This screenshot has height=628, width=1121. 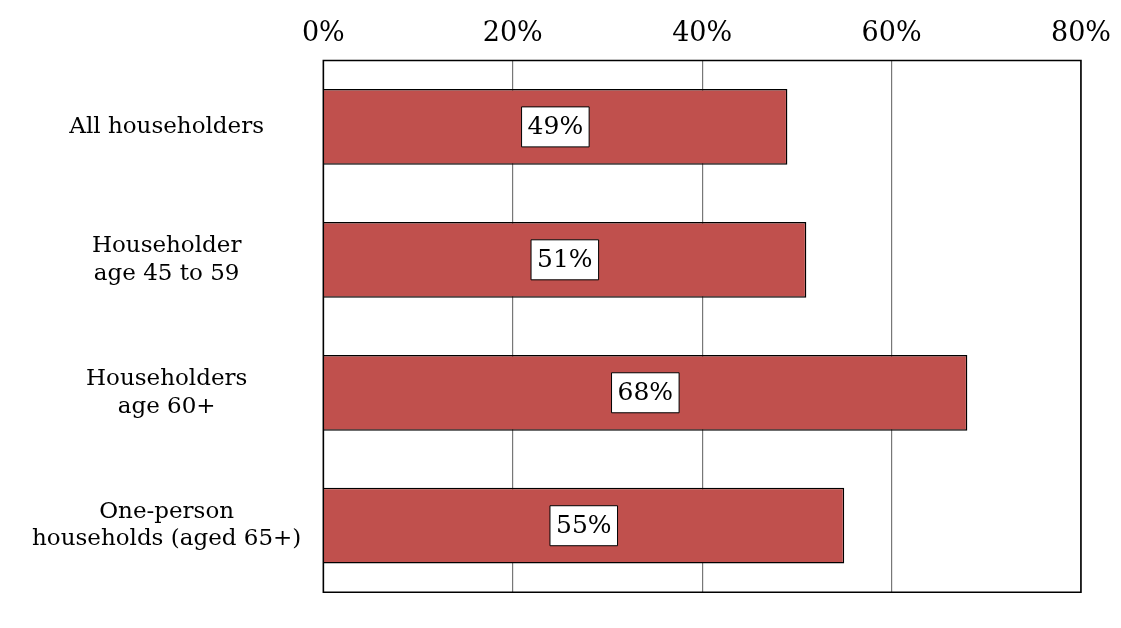 What do you see at coordinates (555, 126) in the screenshot?
I see `data-label: 49%` at bounding box center [555, 126].